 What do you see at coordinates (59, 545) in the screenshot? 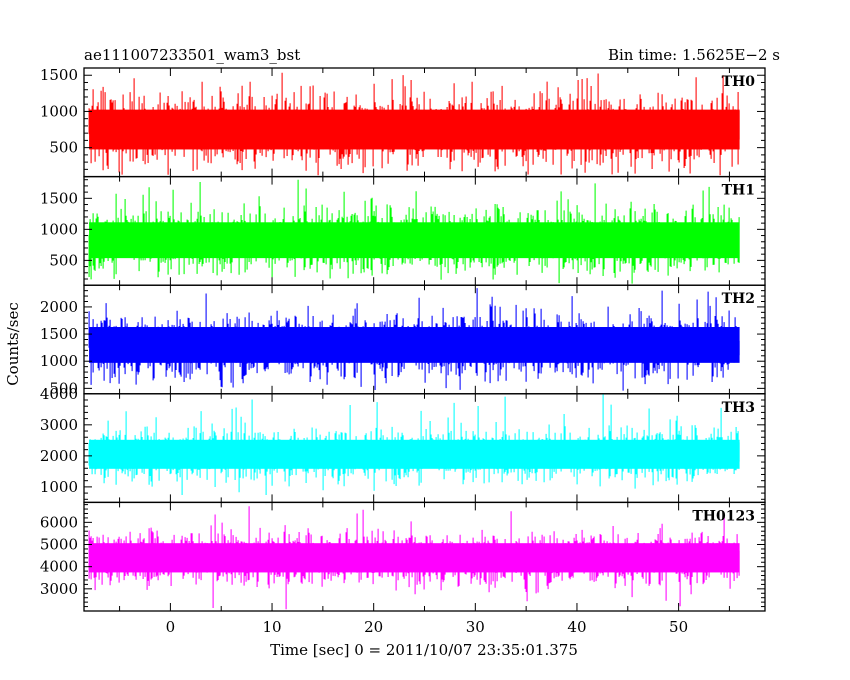
I see `y-tick-label: 5000` at bounding box center [59, 545].